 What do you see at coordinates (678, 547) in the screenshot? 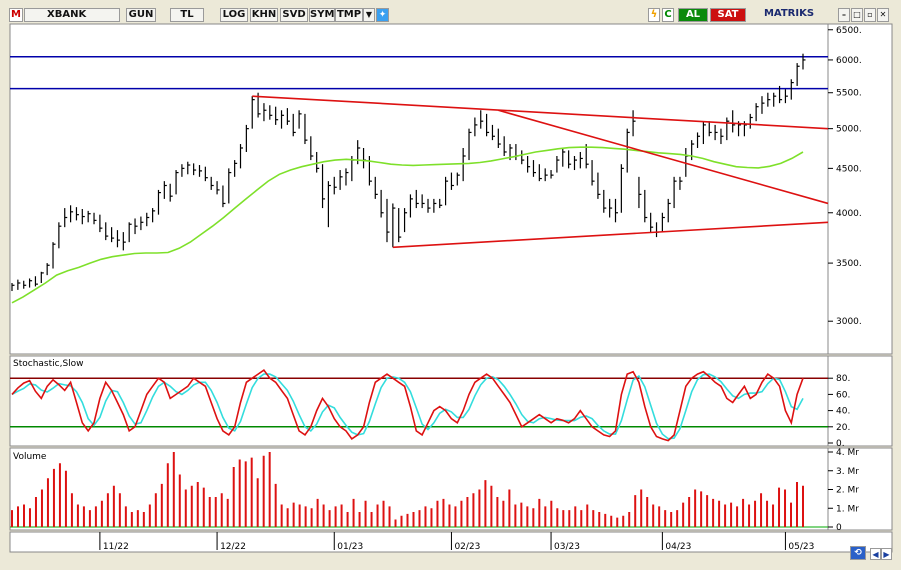
I see `time-tick-label: 04/23` at bounding box center [678, 547].